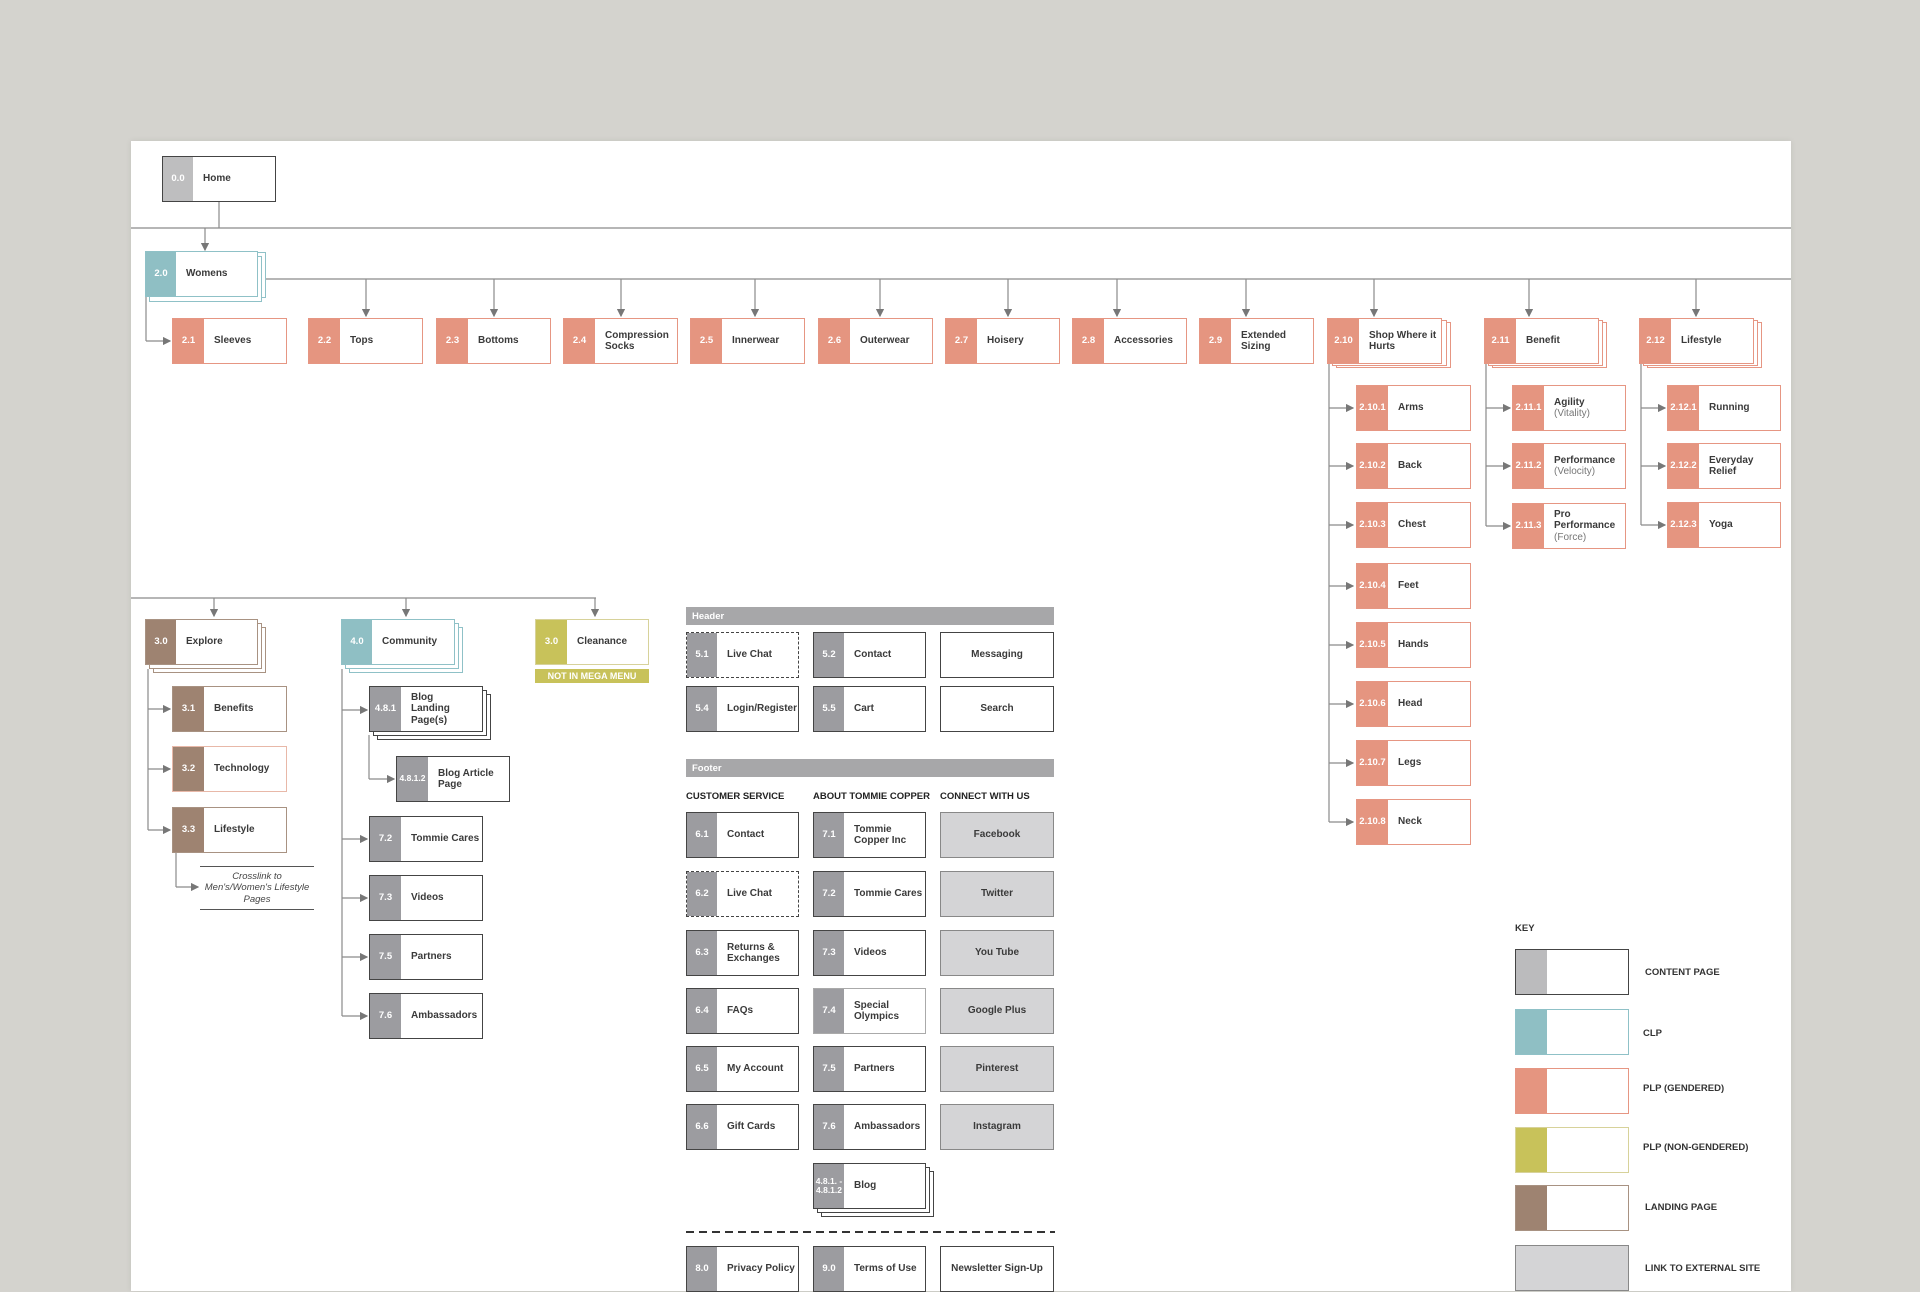 This screenshot has height=1292, width=1920. Describe the element at coordinates (453, 779) in the screenshot. I see `node-blog-article: 4.8.1.2 Blog Article Page` at that location.